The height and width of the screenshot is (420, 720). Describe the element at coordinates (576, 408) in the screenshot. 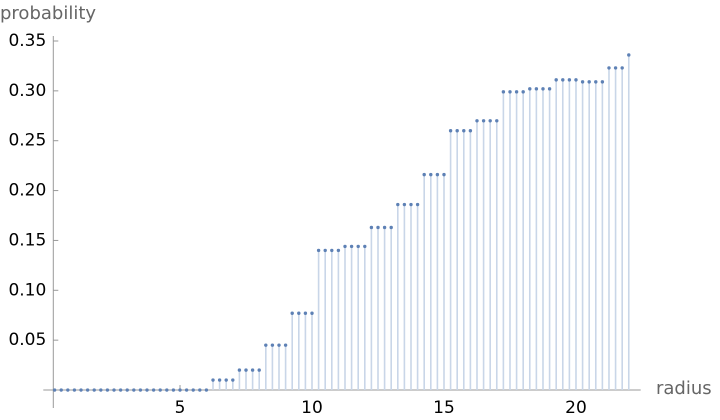

I see `x-tick-label: 20` at that location.